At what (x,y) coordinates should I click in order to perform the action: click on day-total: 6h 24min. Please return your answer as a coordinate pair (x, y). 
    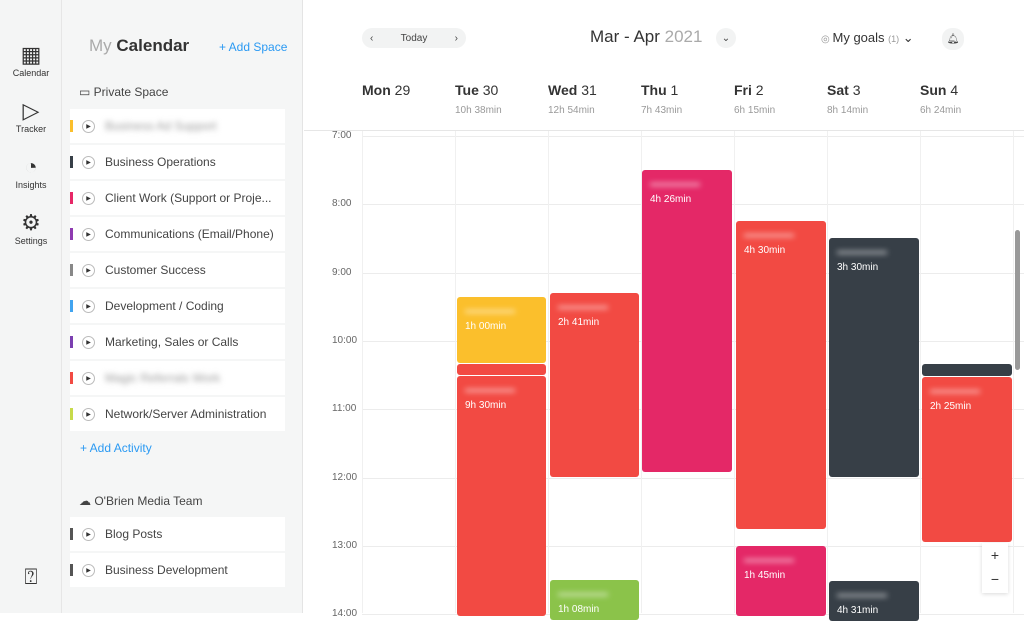
    Looking at the image, I should click on (941, 110).